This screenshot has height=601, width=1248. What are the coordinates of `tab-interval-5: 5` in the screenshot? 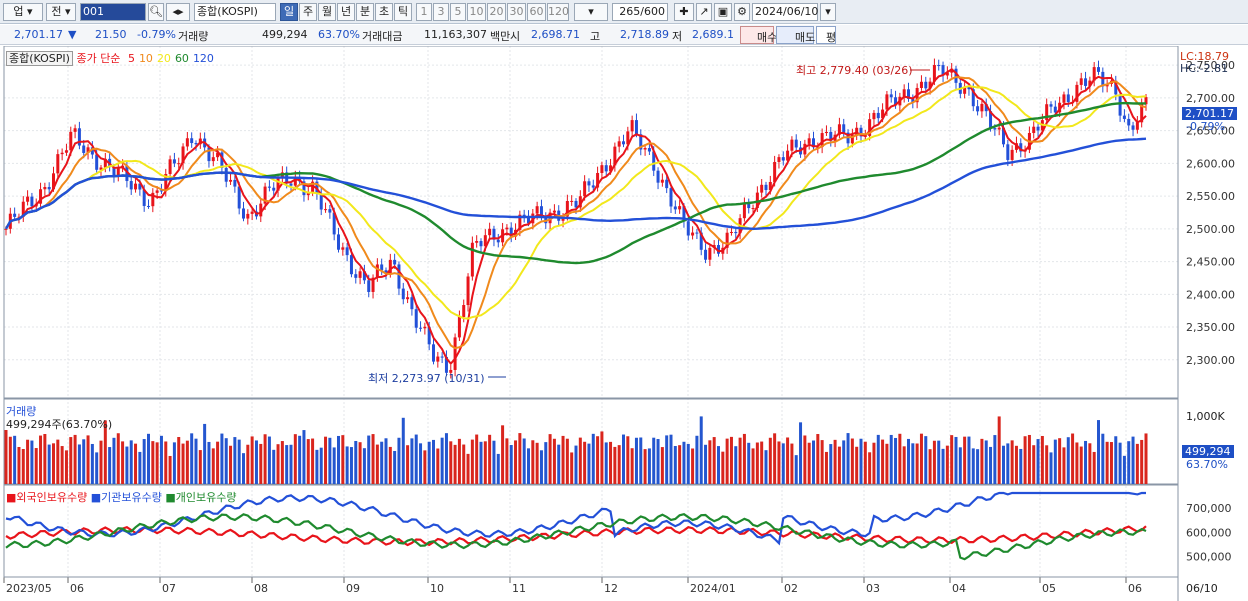 It's located at (458, 12).